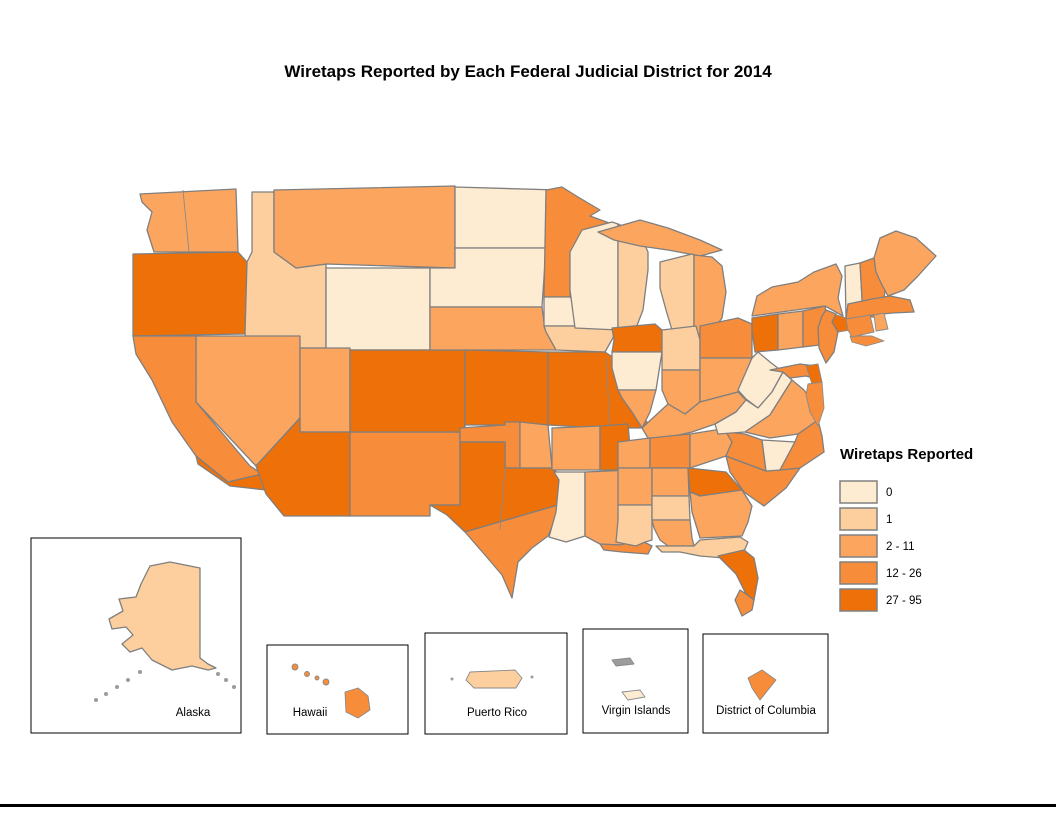  Describe the element at coordinates (634, 525) in the screenshot. I see `region-mississippi-south` at that location.